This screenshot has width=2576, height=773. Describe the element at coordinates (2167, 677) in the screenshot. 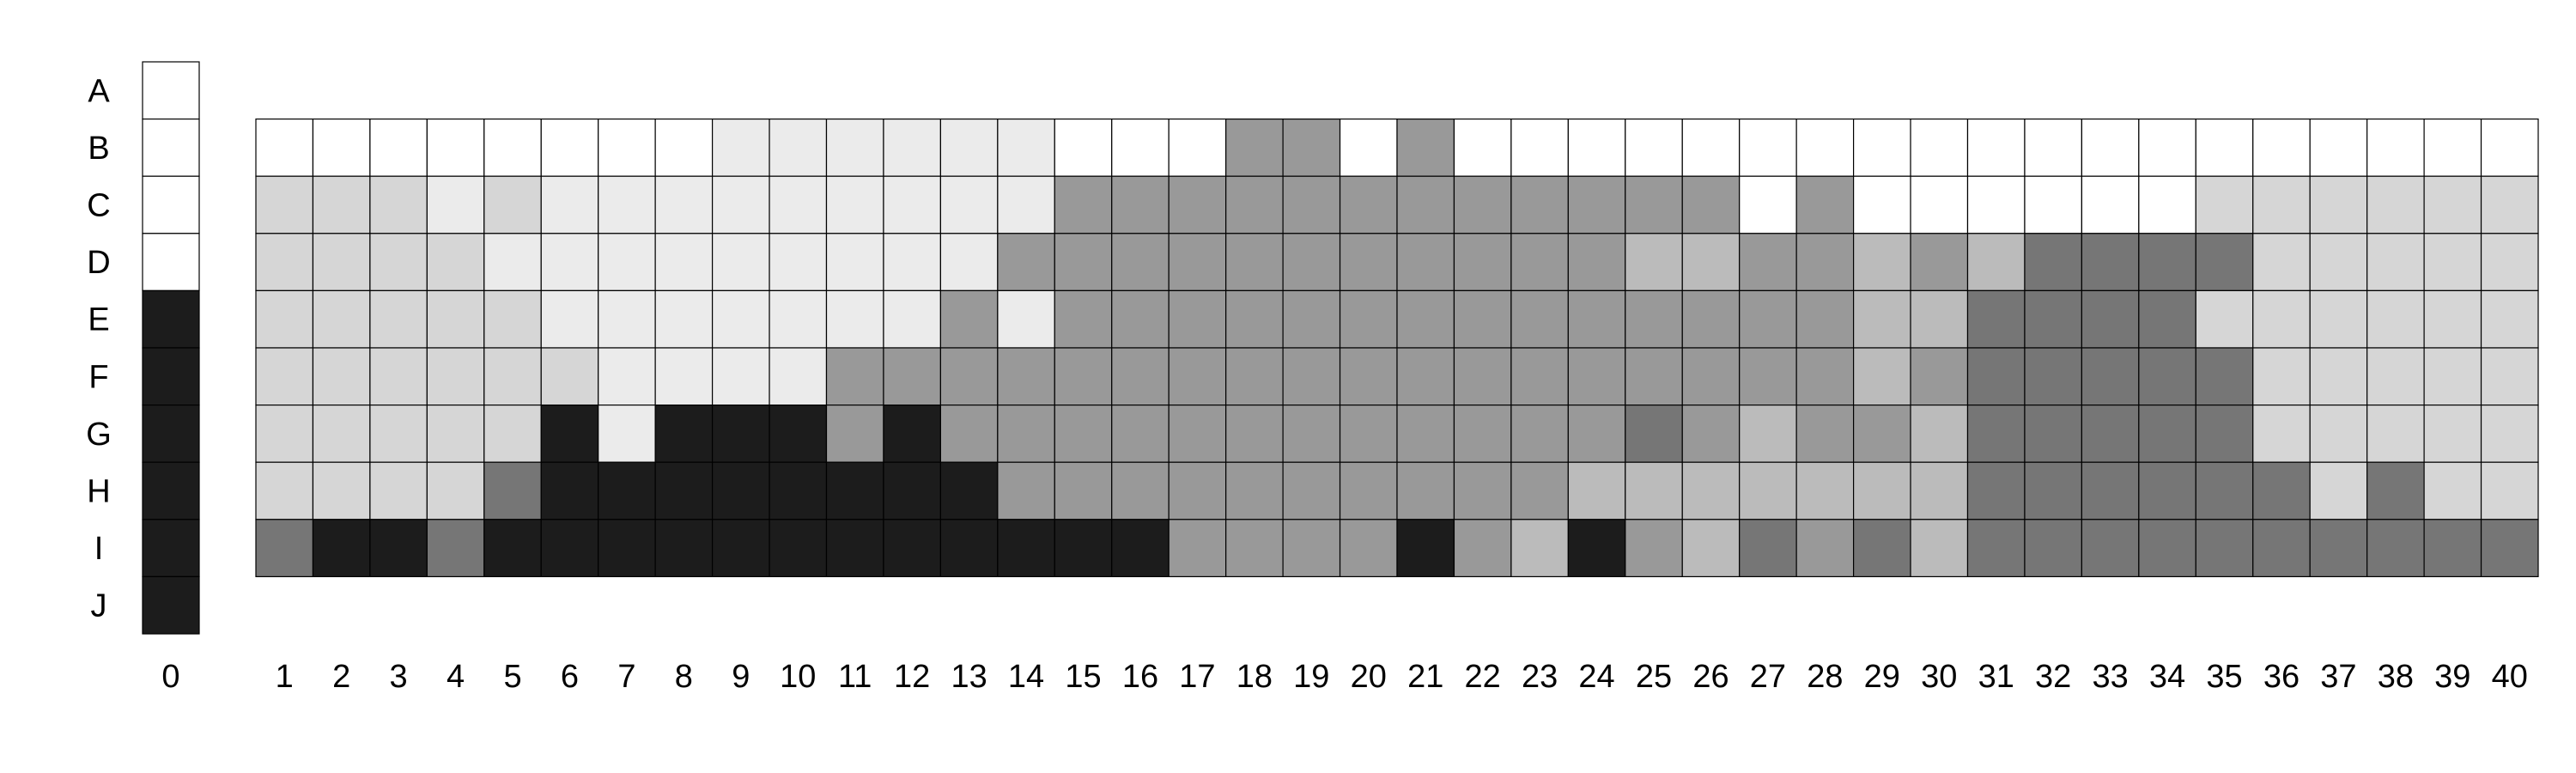

I see `column-label-34: 34` at that location.